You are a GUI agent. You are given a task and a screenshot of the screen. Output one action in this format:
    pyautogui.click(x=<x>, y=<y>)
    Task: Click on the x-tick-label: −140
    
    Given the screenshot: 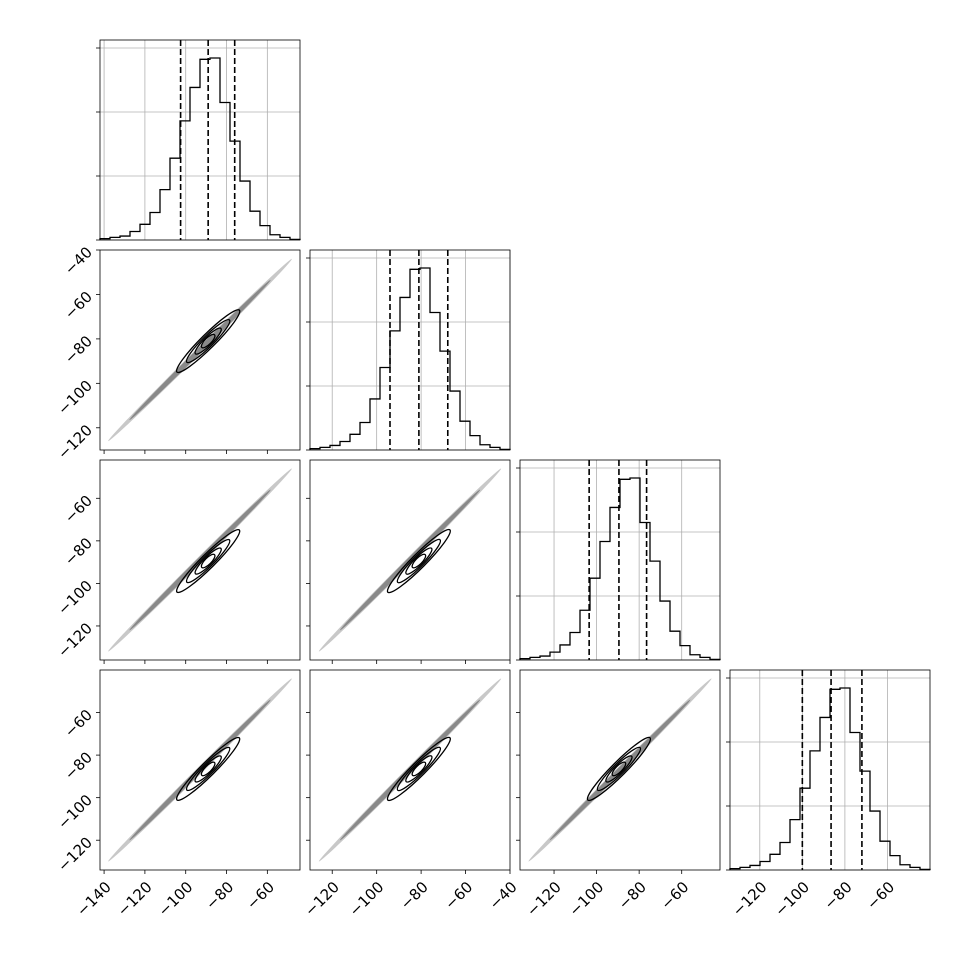 What is the action you would take?
    pyautogui.click(x=94, y=899)
    